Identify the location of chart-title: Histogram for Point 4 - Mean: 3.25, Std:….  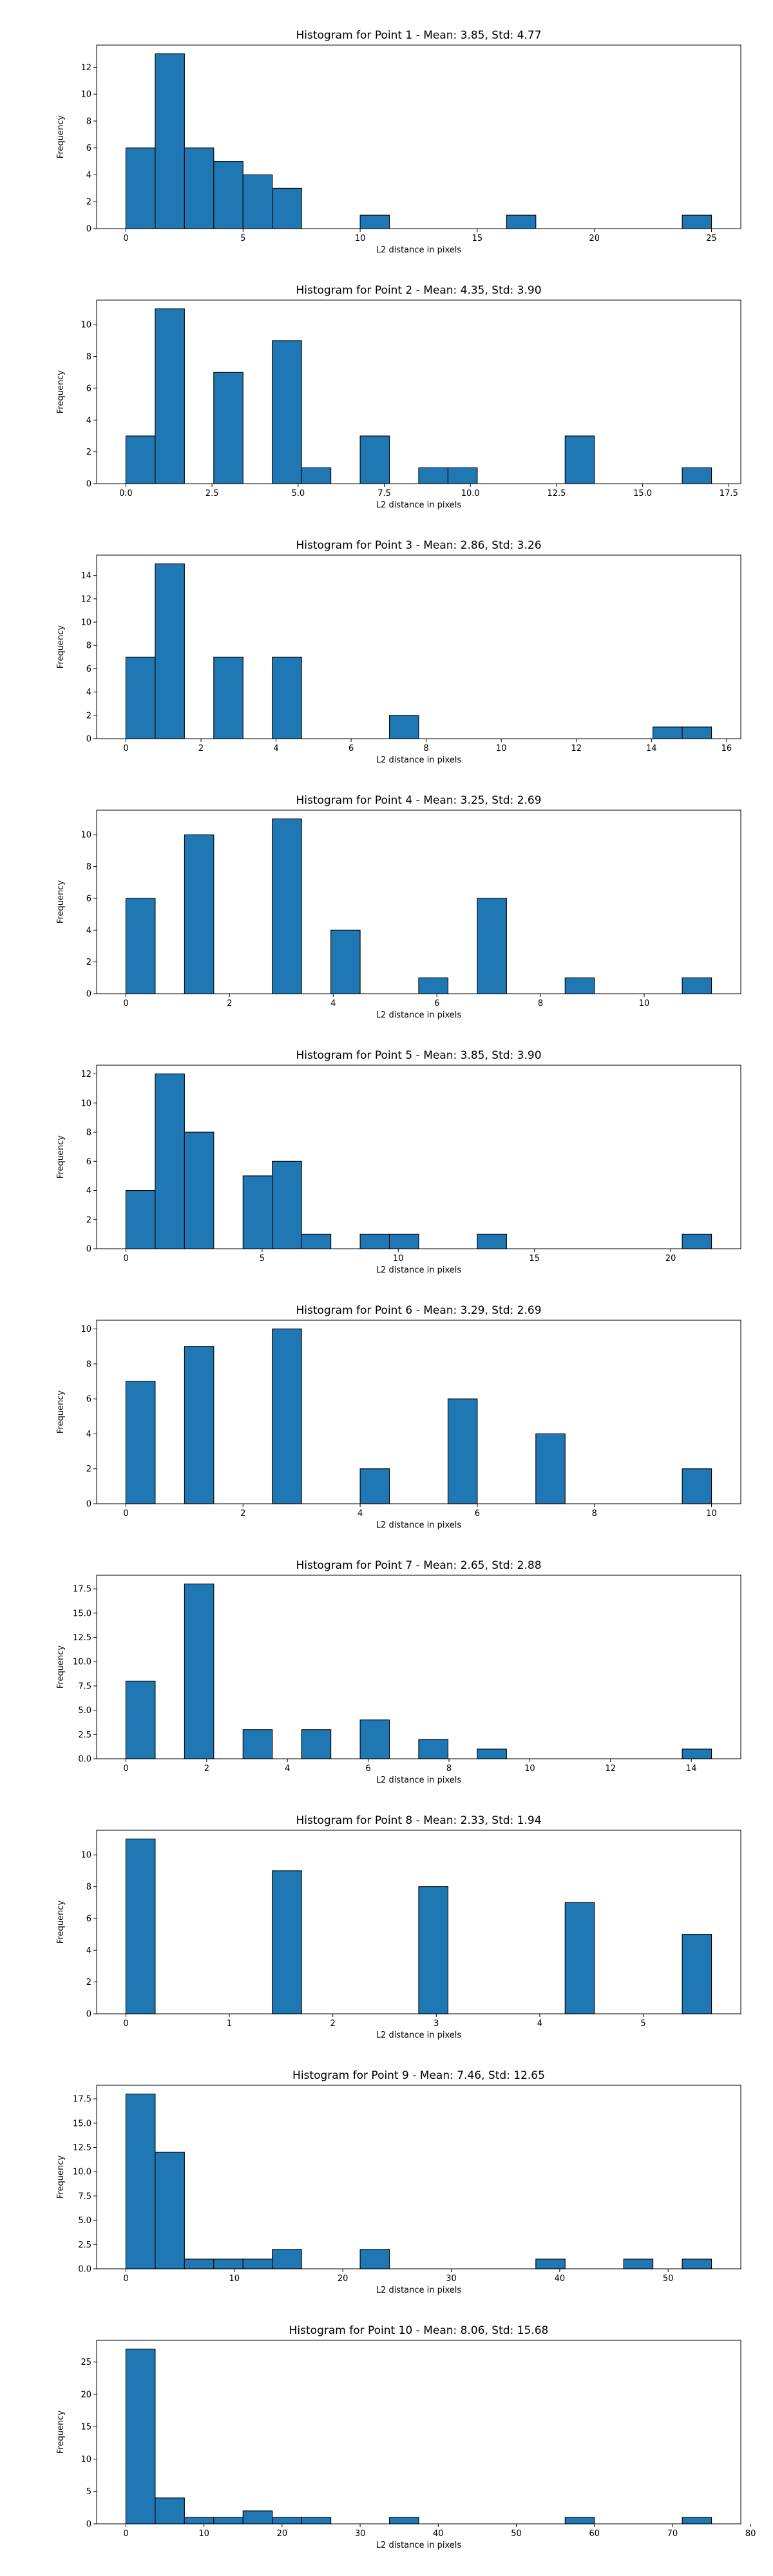
(418, 801).